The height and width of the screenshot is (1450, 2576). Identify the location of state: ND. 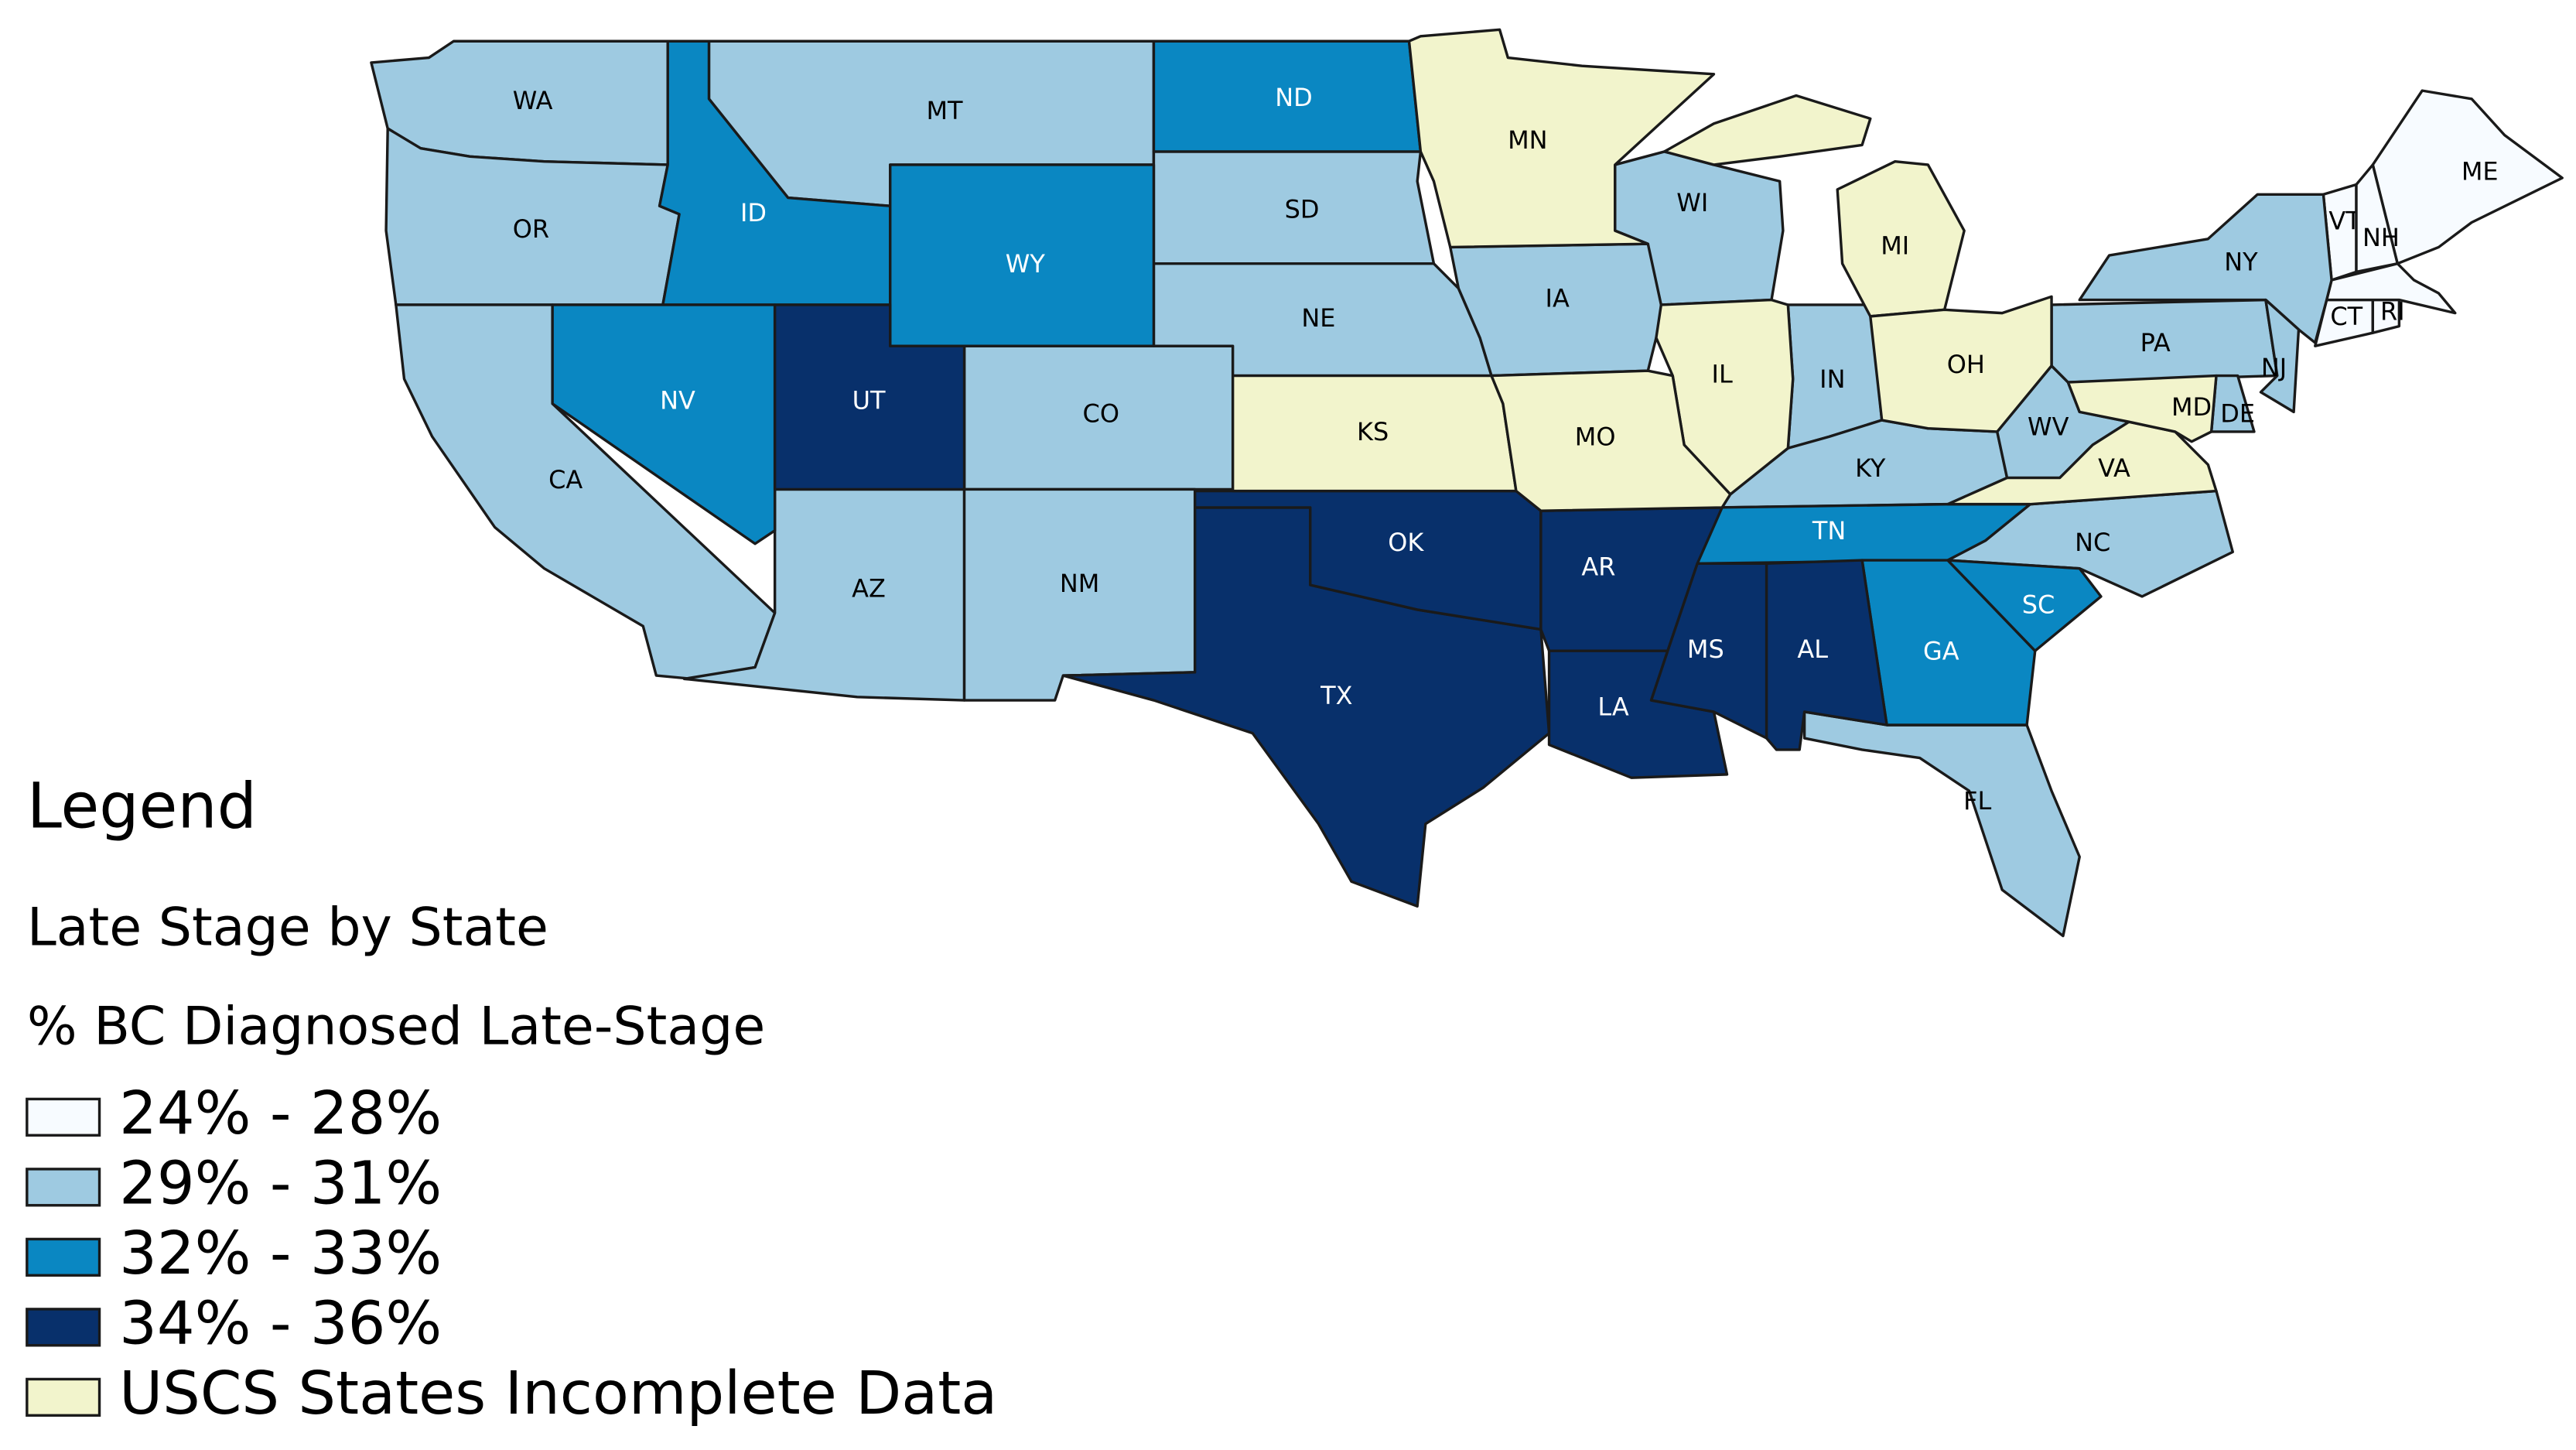
(1287, 96).